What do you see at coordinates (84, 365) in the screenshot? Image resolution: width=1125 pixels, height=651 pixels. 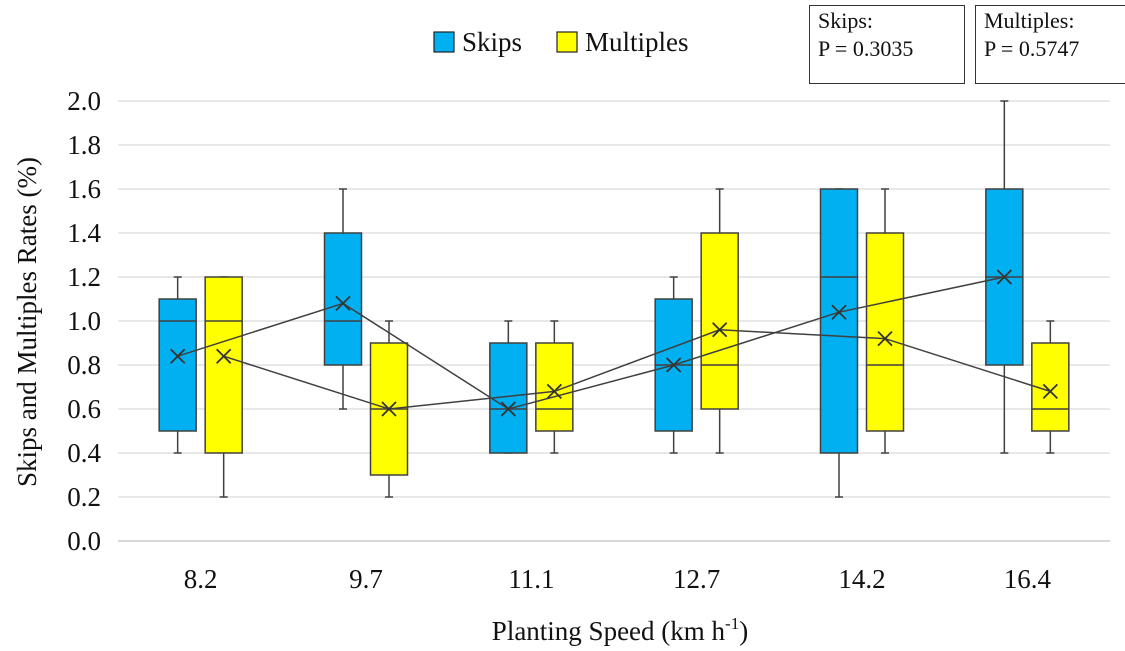 I see `y-tick-label: 0.8` at bounding box center [84, 365].